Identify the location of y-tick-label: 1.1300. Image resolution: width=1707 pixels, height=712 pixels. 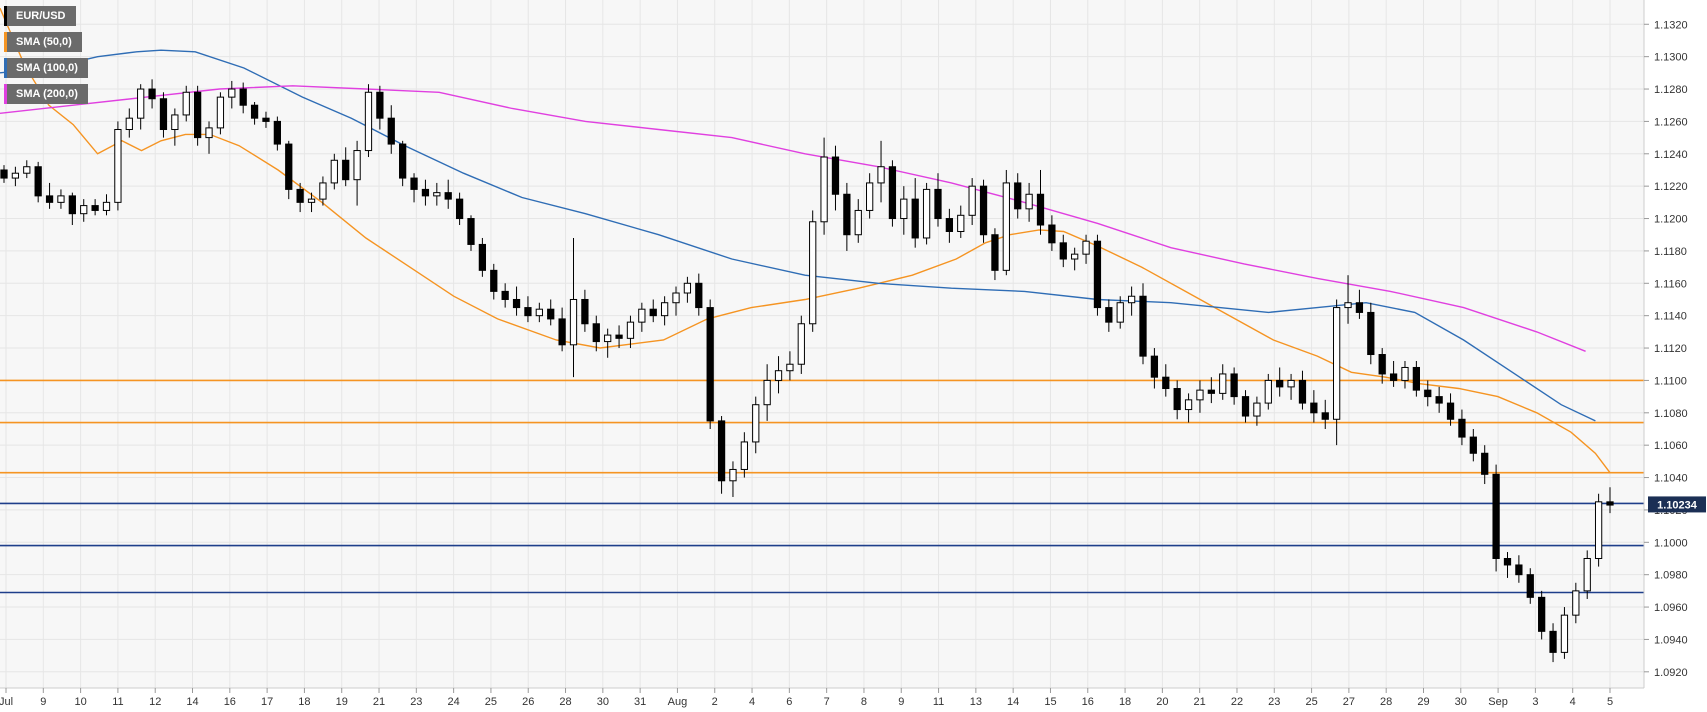
(1671, 58).